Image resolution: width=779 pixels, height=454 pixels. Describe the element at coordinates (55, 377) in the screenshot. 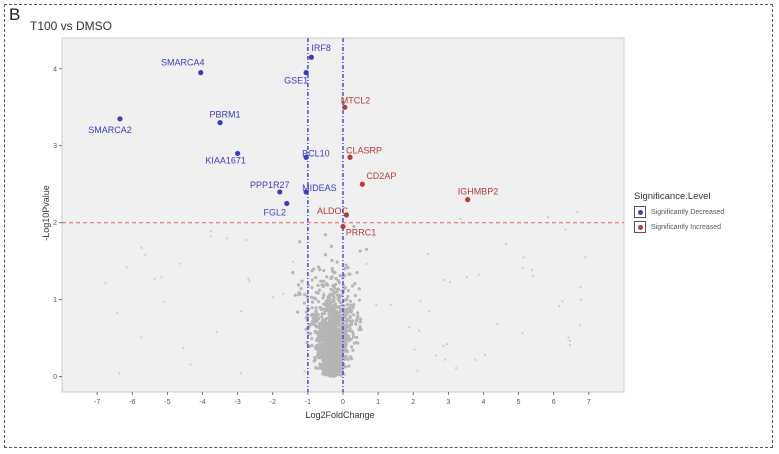

I see `y-tick-label: 0` at that location.